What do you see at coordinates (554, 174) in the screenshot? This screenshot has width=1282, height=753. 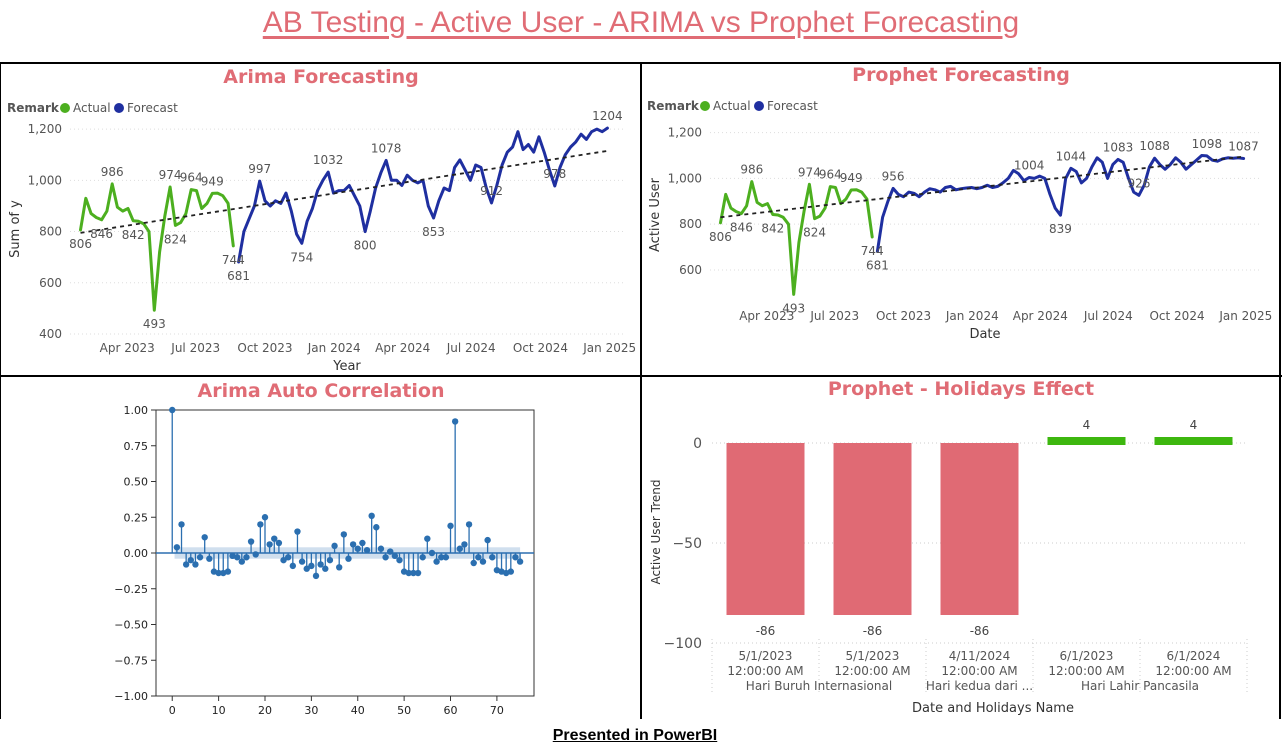 I see `data-label: 978` at bounding box center [554, 174].